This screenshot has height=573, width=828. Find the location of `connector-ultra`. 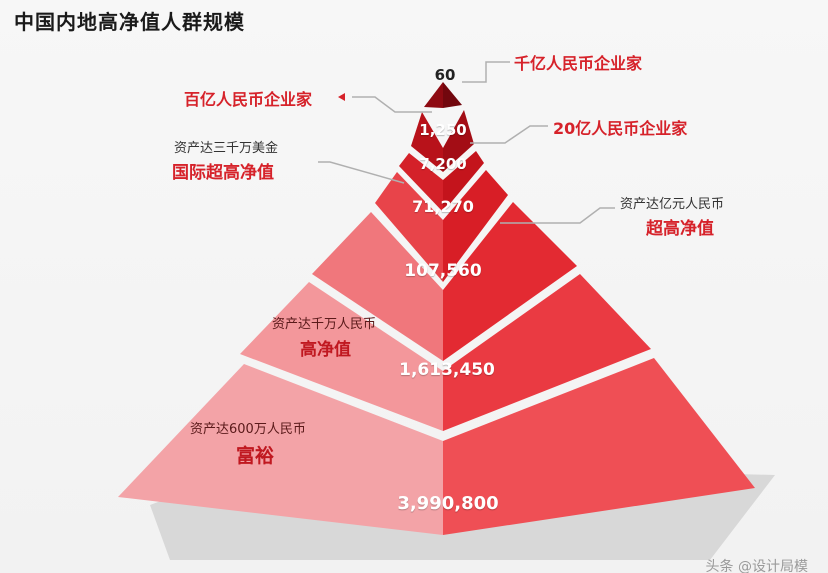

connector-ultra is located at coordinates (557, 215).